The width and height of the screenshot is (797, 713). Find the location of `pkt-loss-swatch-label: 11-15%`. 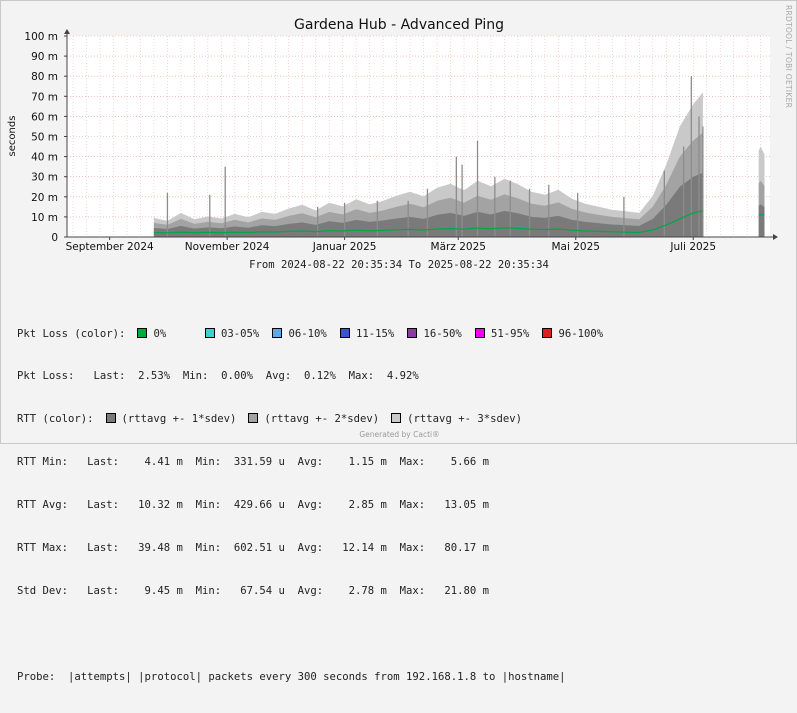

pkt-loss-swatch-label: 11-15% is located at coordinates (375, 333).